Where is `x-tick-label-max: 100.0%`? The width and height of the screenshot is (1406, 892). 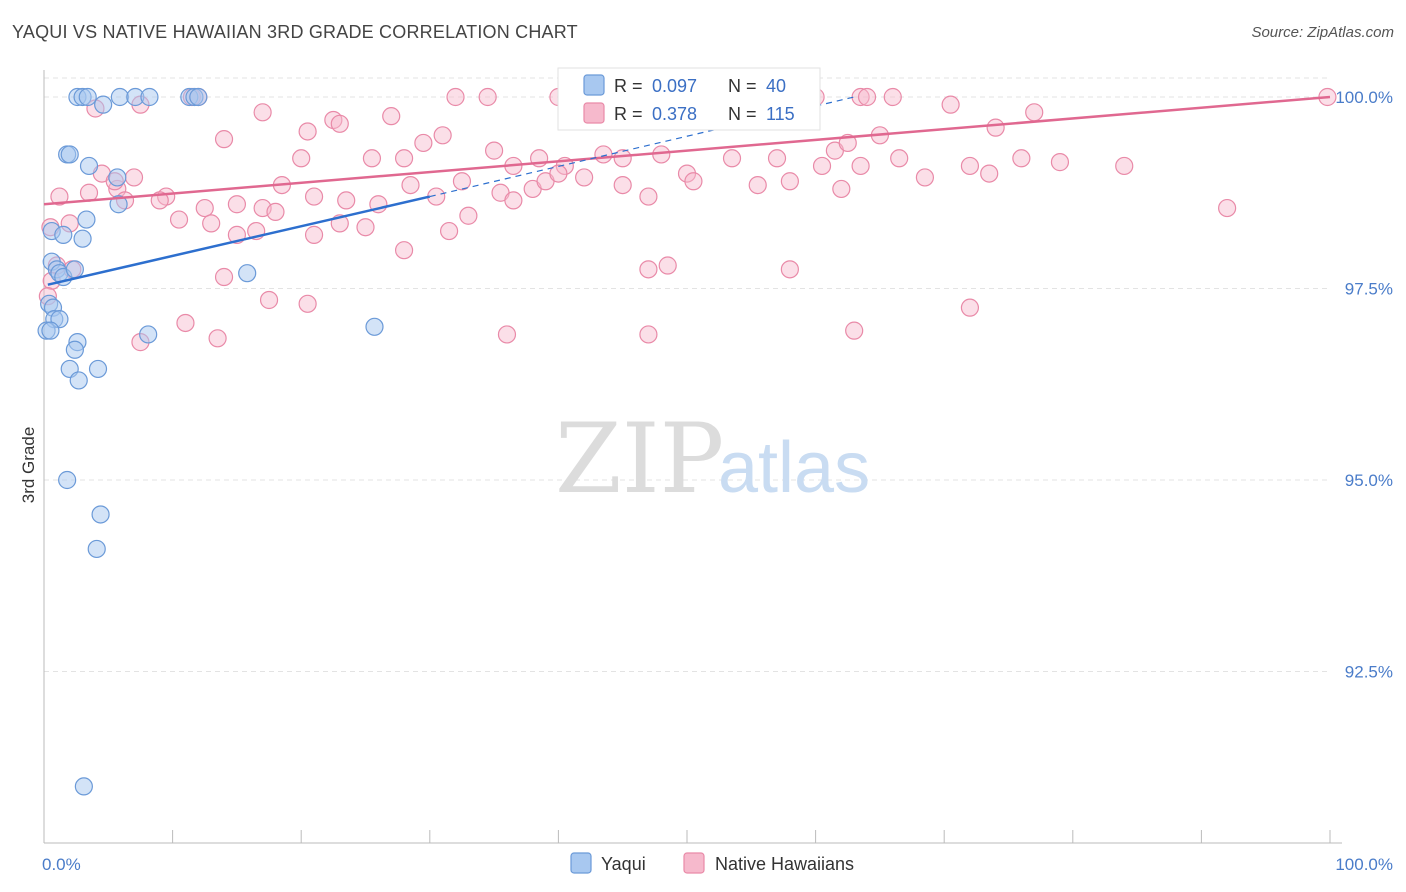 x-tick-label-max: 100.0% is located at coordinates (1364, 864).